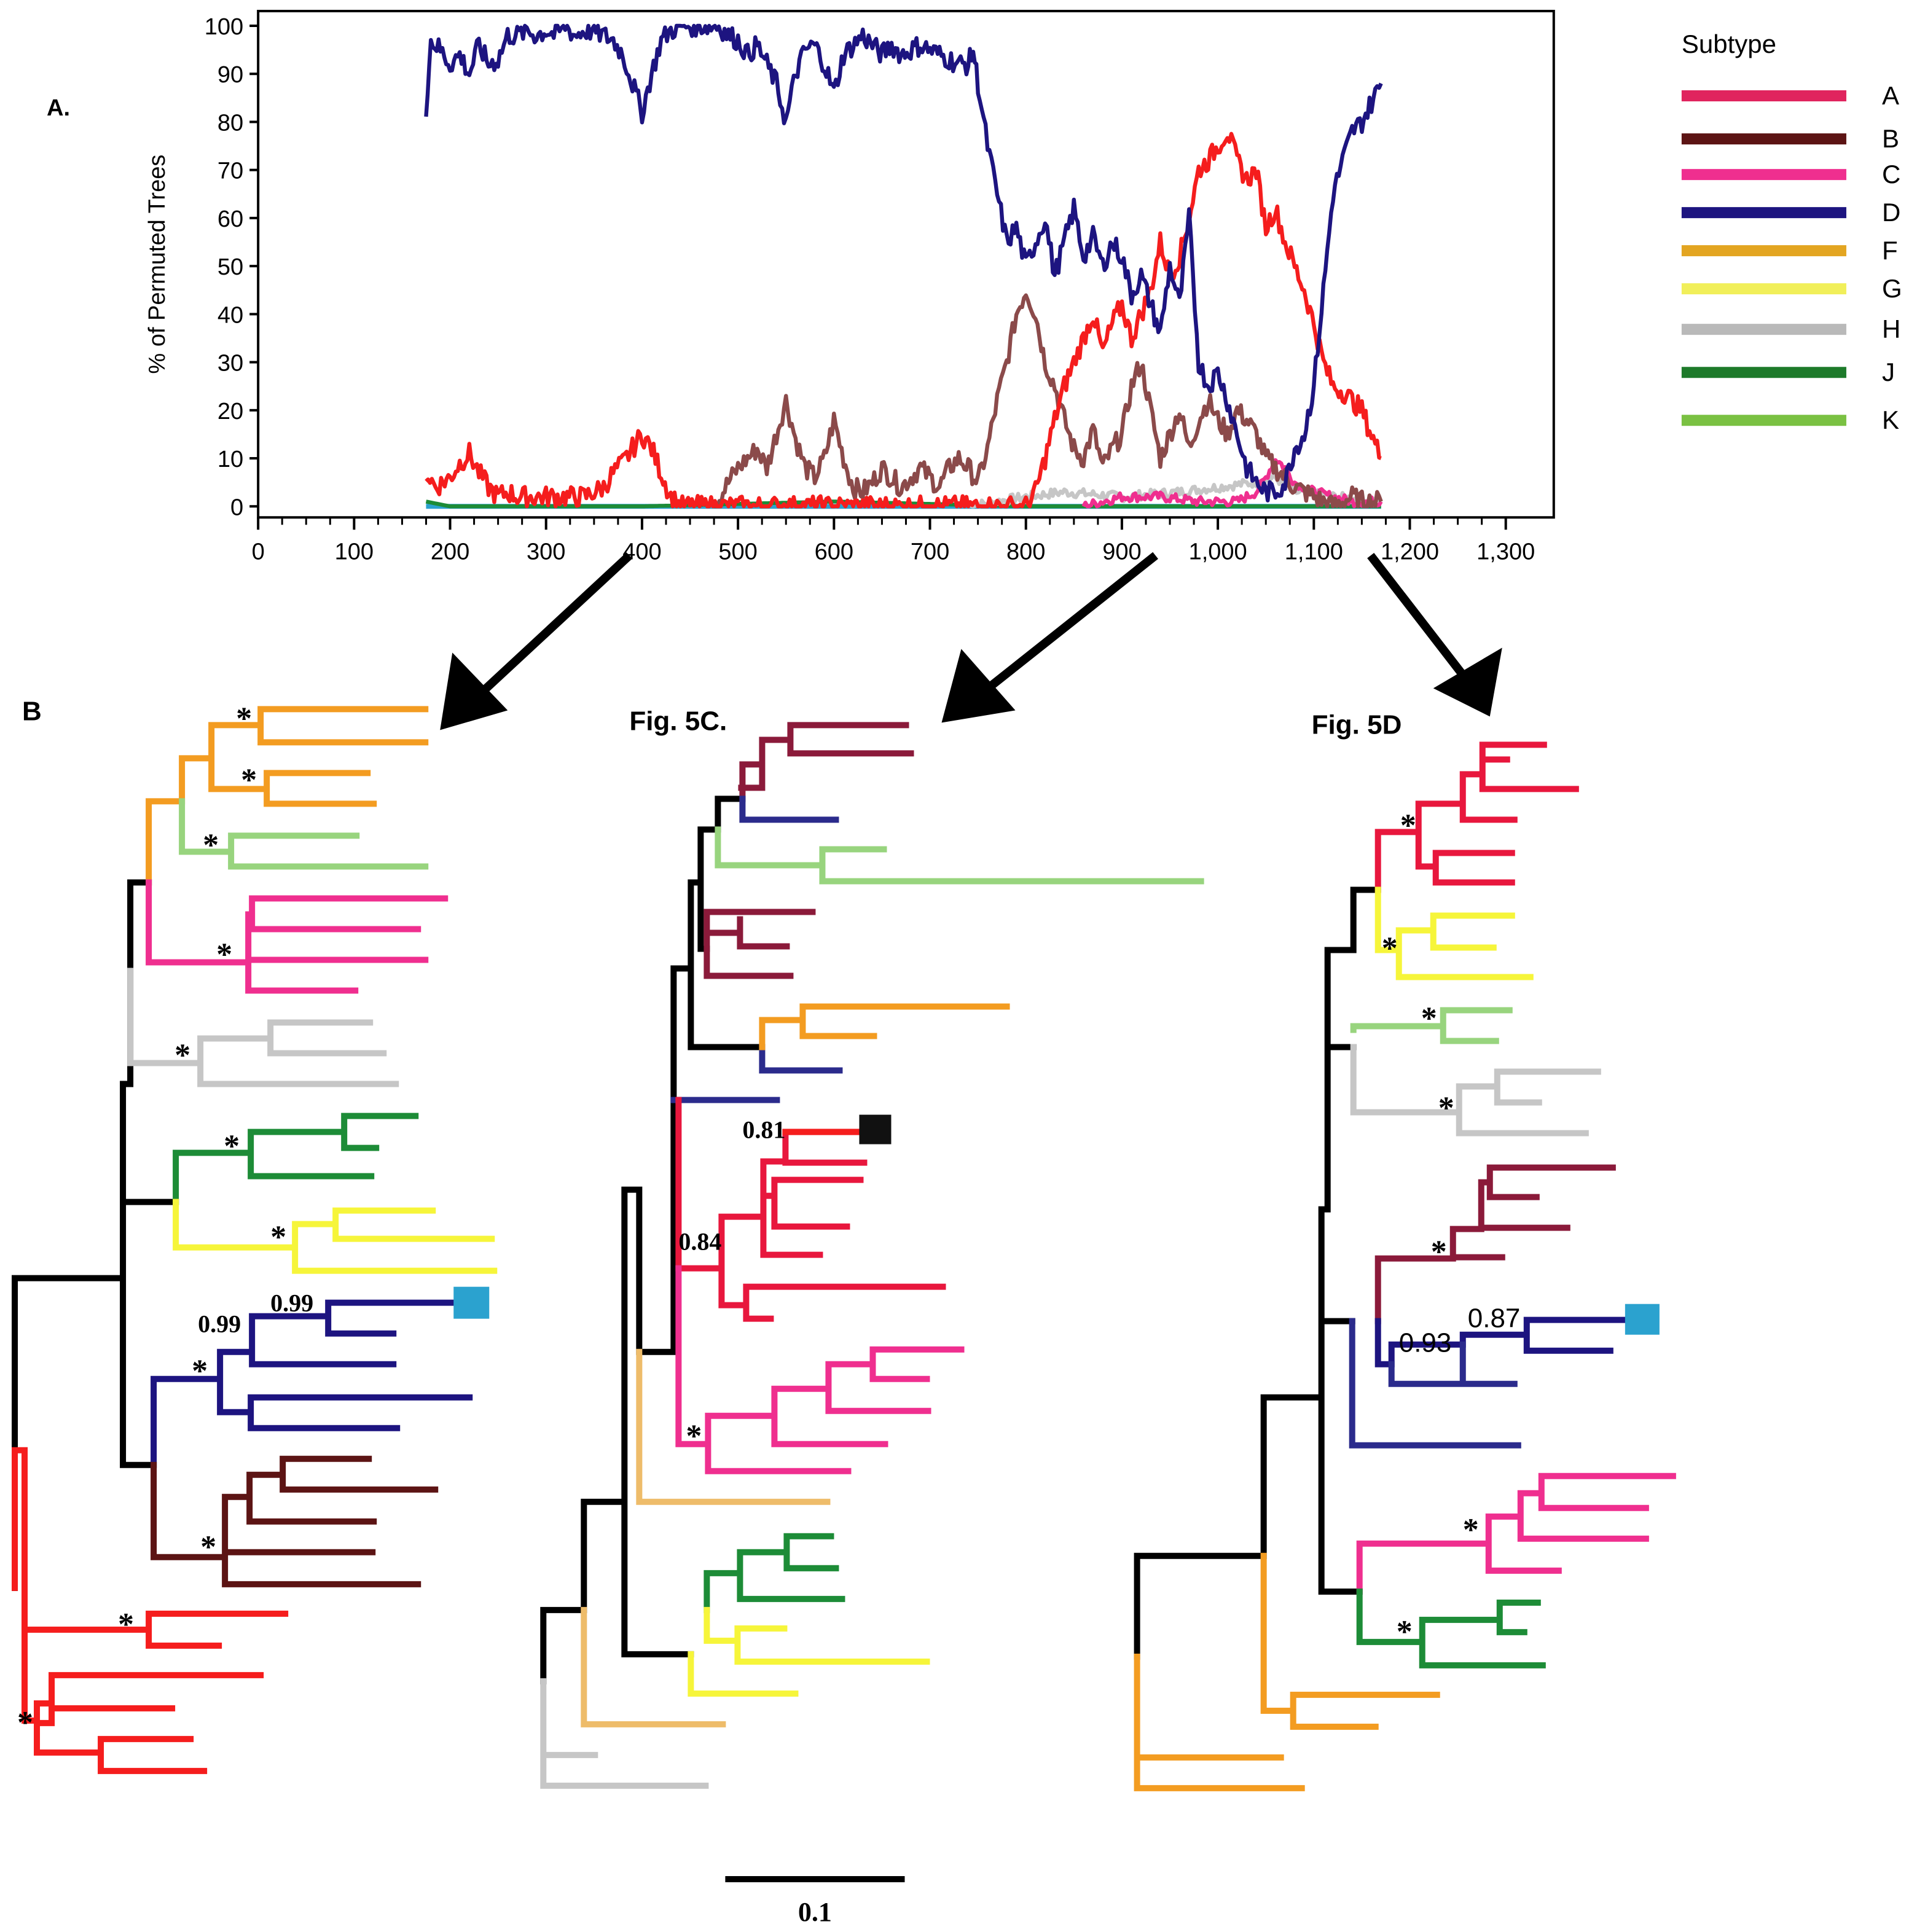 Image resolution: width=1925 pixels, height=1932 pixels. I want to click on y-tick-label: 10, so click(230, 459).